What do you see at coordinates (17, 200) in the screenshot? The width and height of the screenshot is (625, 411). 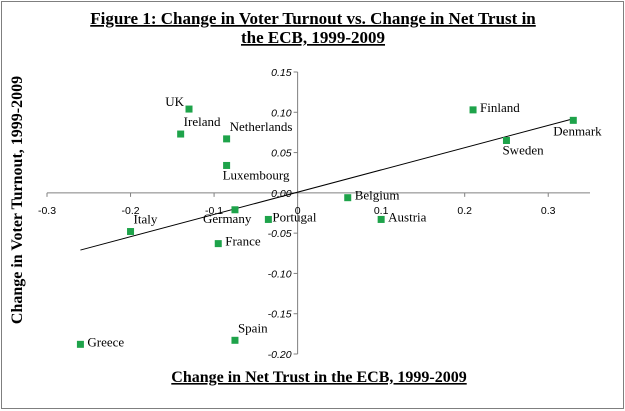 I see `y-axis-title: Change in Voter Turnout, 1999-2009` at bounding box center [17, 200].